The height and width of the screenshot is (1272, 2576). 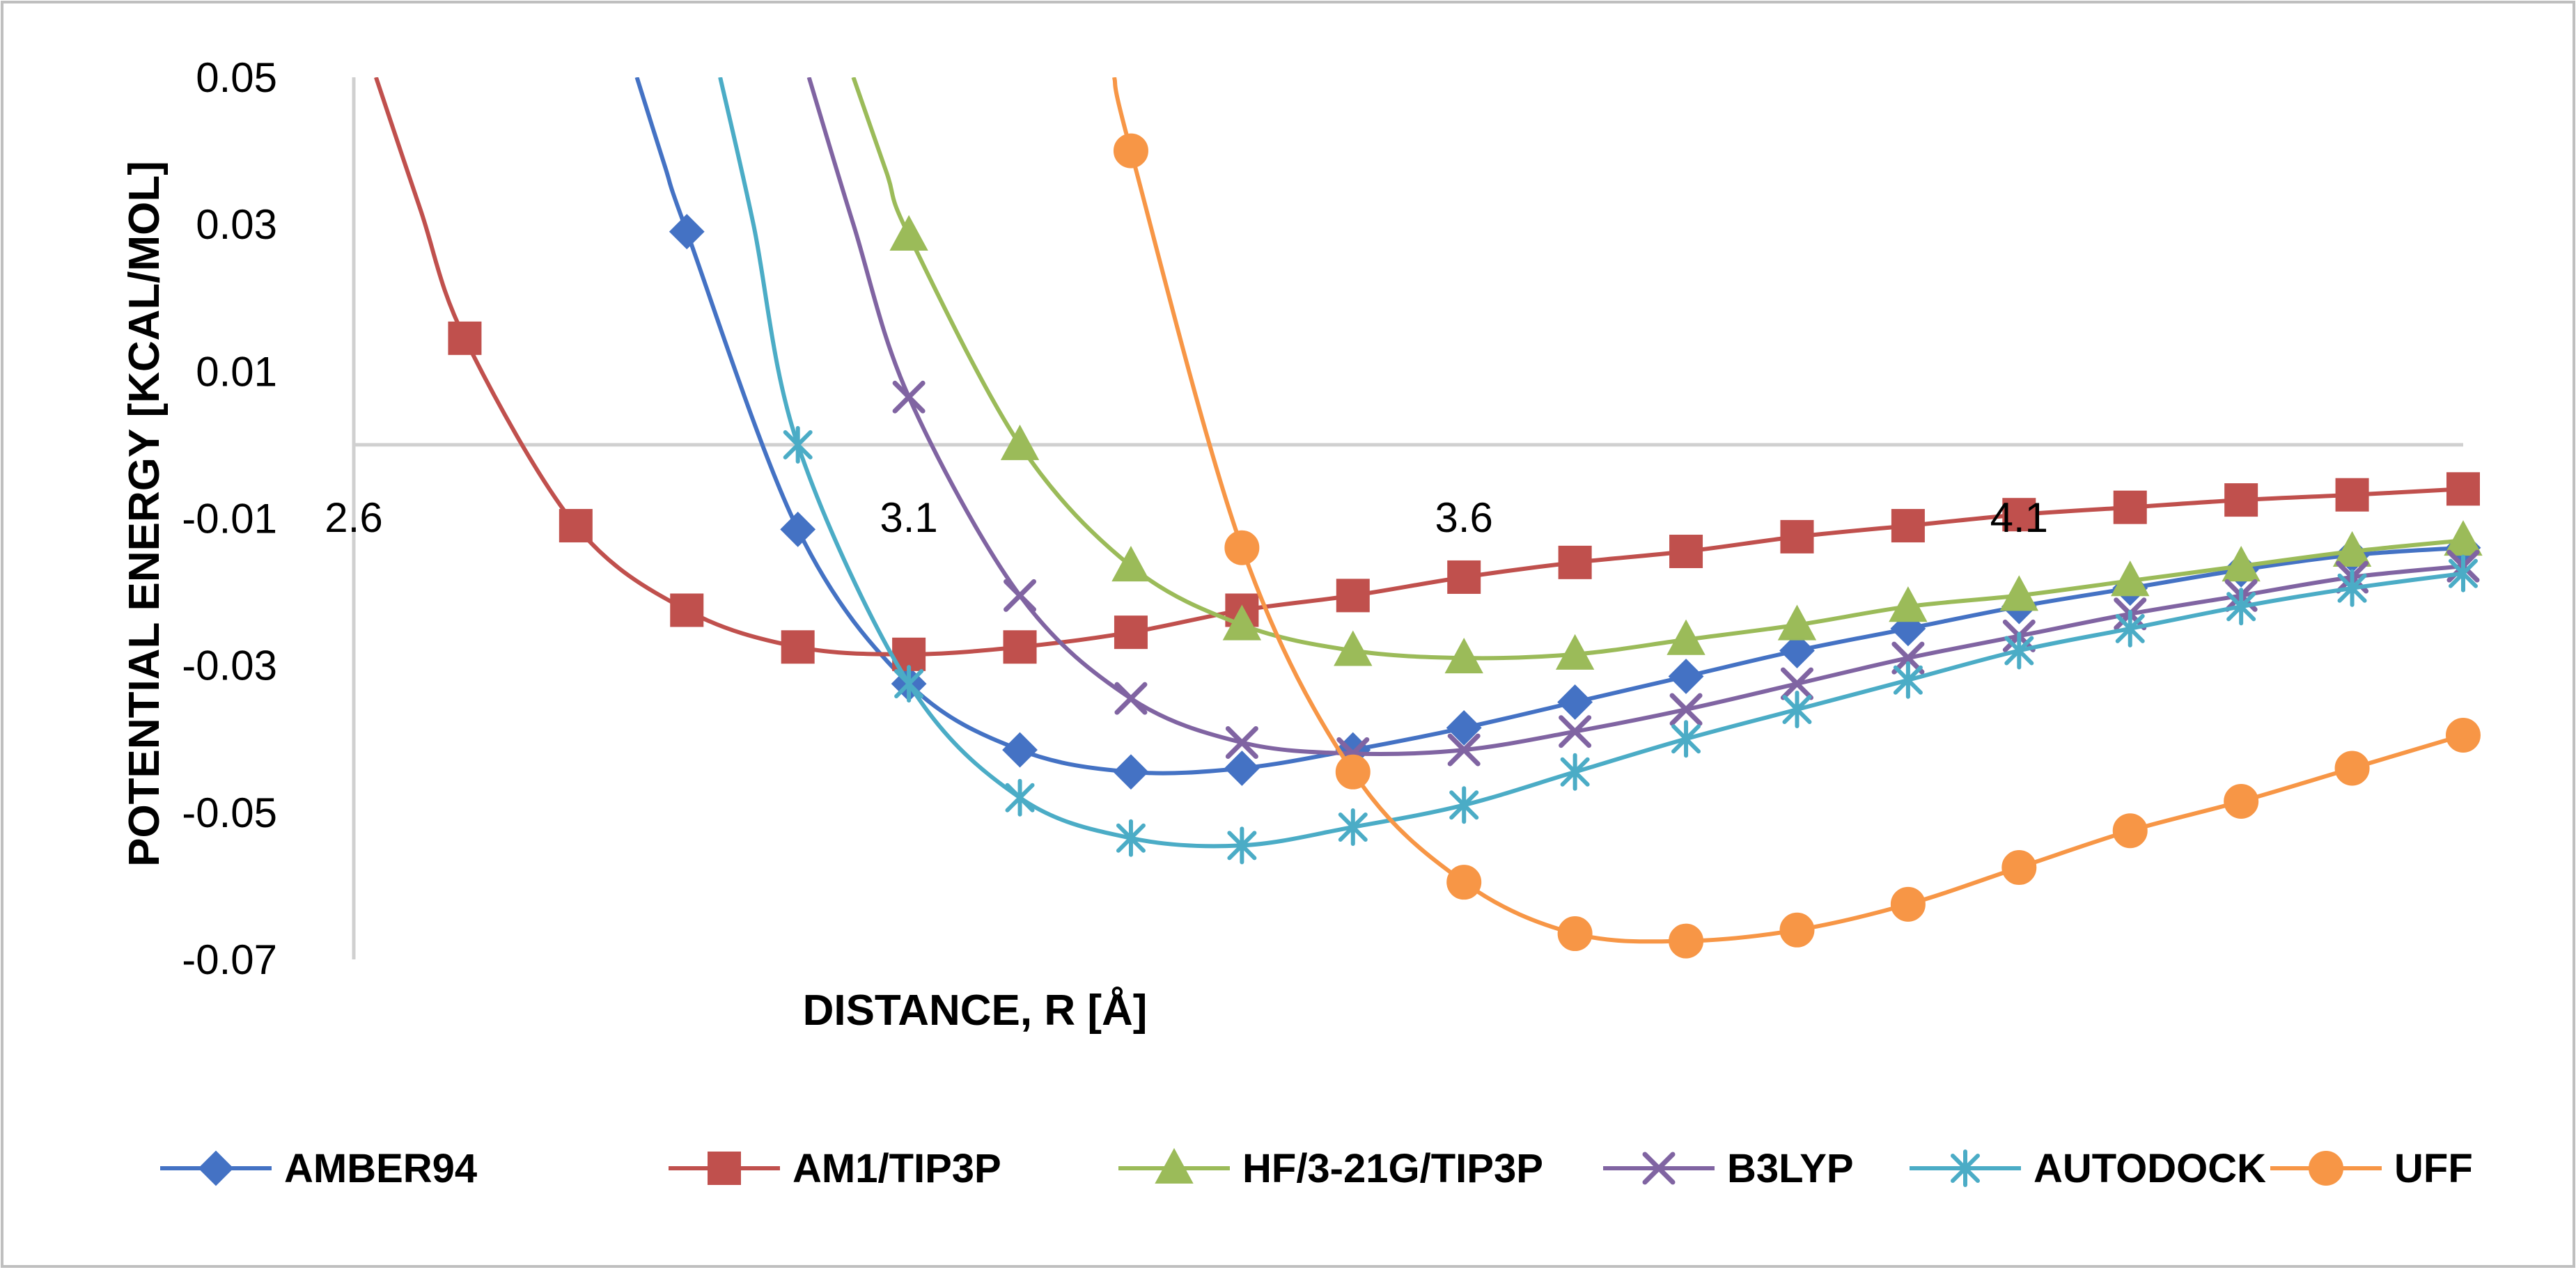 I want to click on y-tick-label: 0.01, so click(x=236, y=371).